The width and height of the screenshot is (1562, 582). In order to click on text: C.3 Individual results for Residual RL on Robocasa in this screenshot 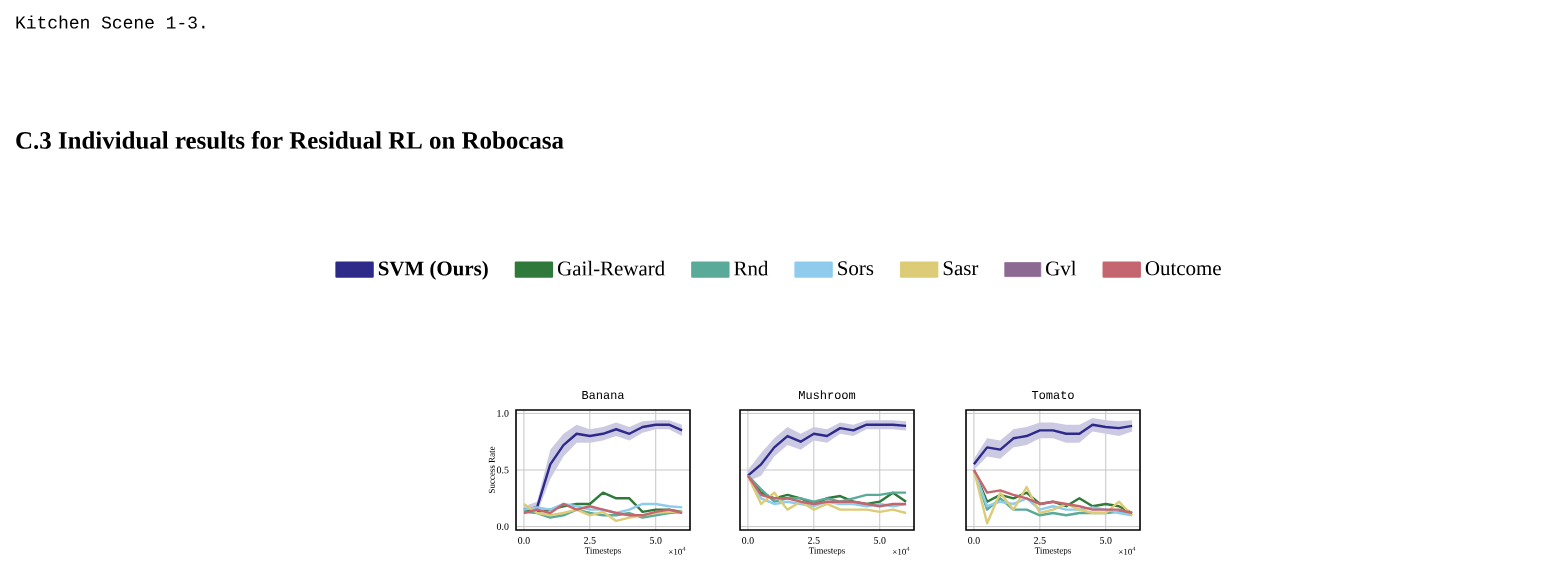, I will do `click(290, 140)`.